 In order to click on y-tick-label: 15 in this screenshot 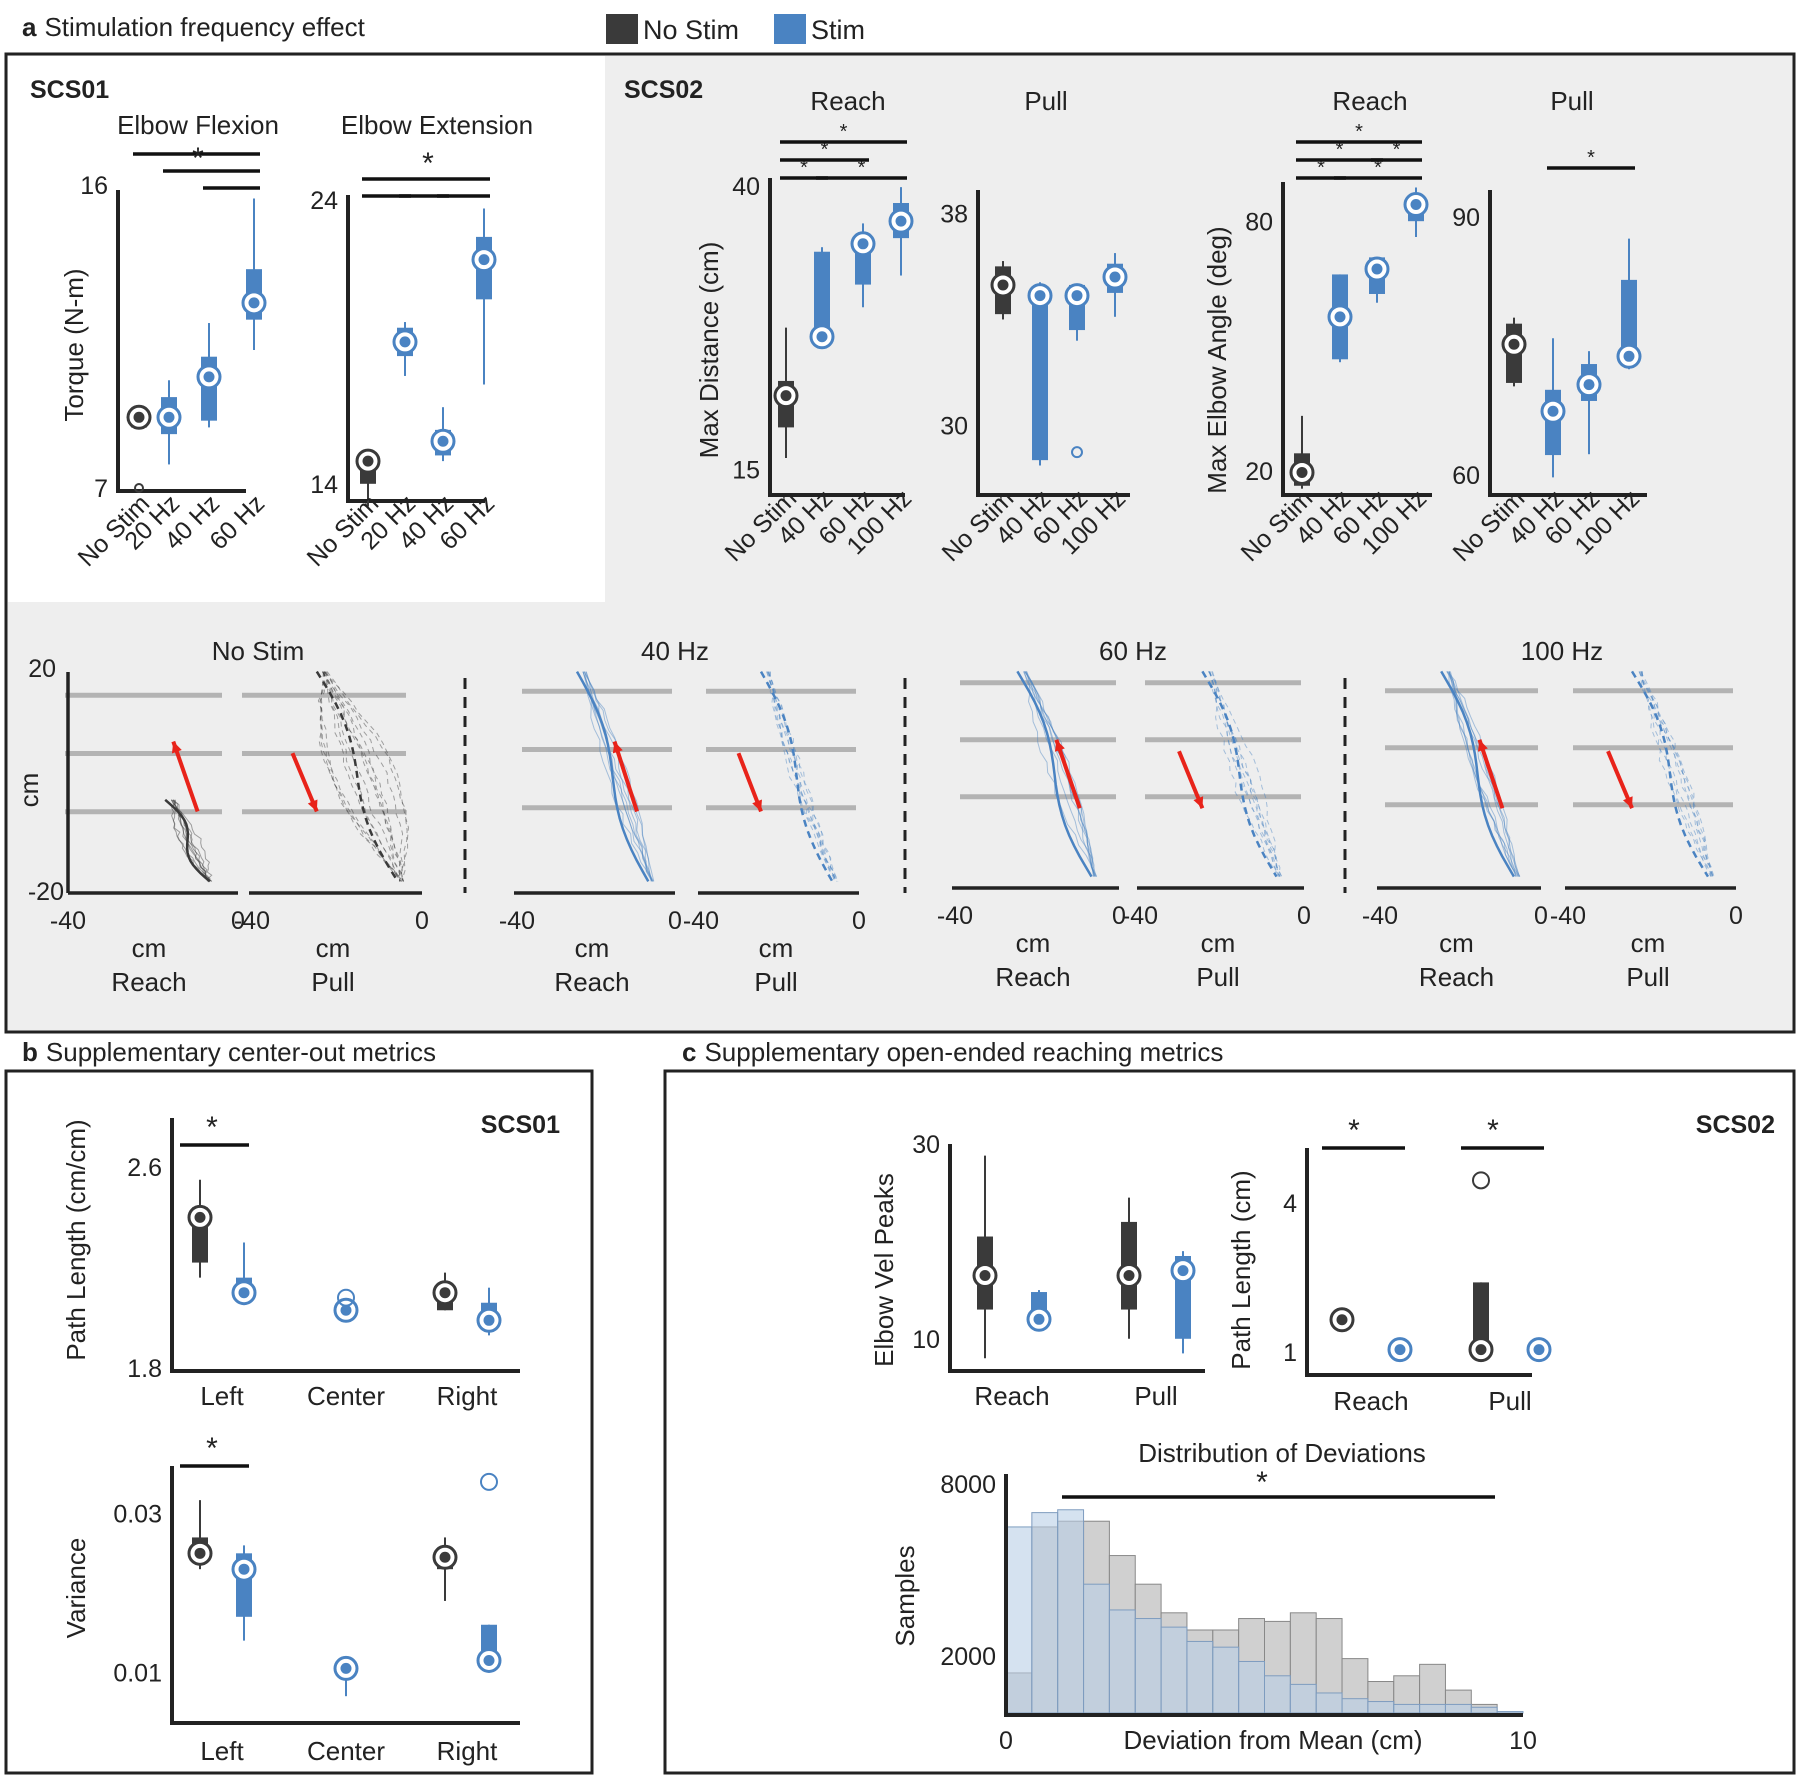, I will do `click(746, 470)`.